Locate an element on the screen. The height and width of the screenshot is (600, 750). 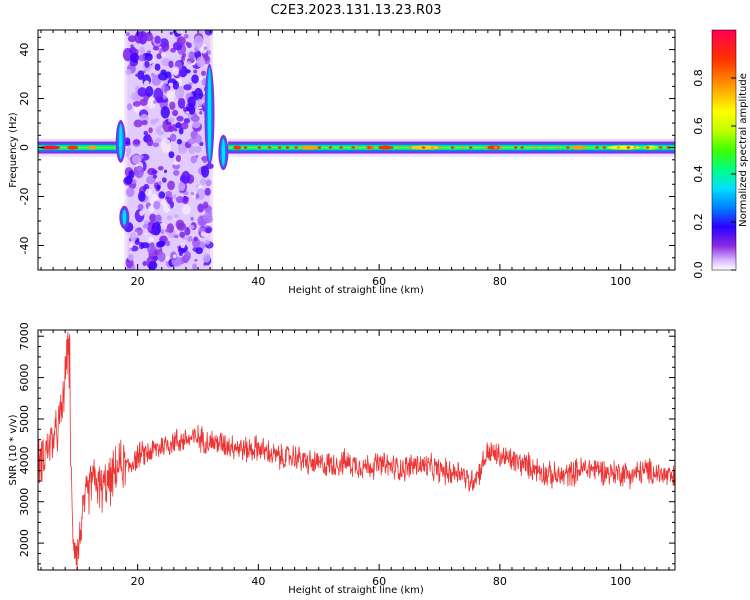
snr-x-tick-label: 40 is located at coordinates (258, 581).